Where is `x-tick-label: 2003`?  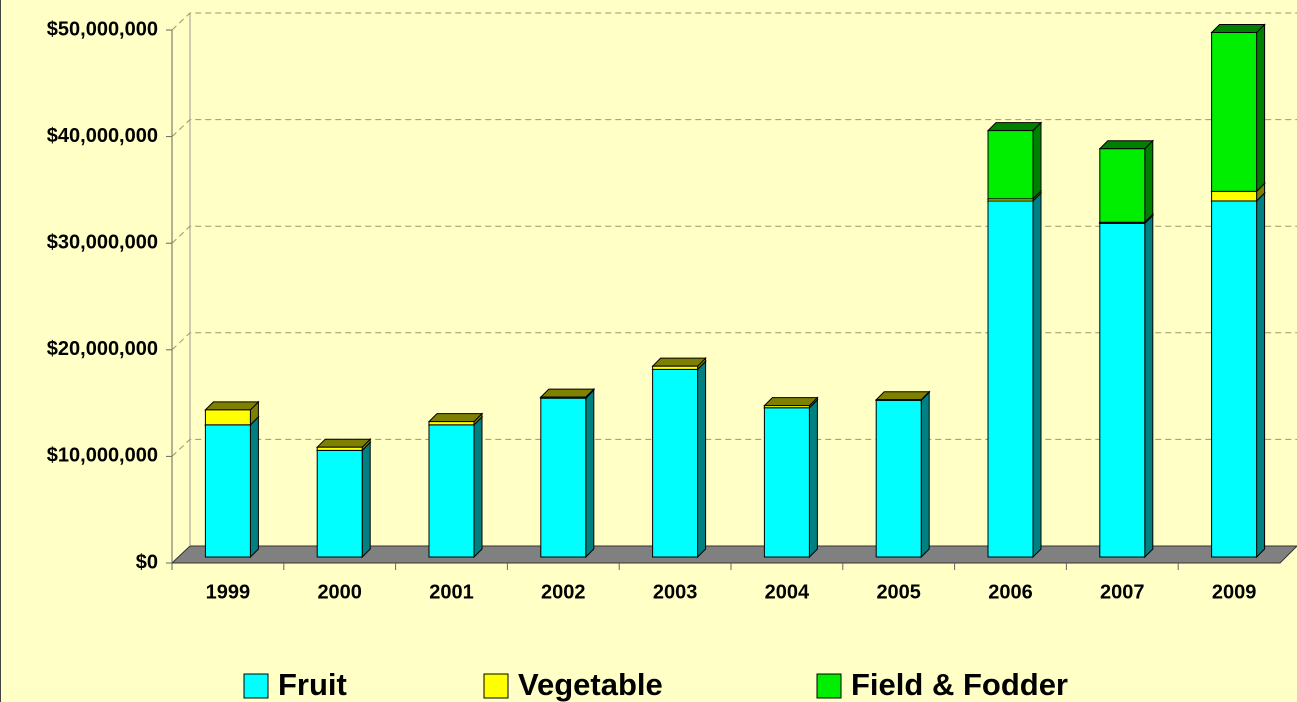
x-tick-label: 2003 is located at coordinates (675, 592).